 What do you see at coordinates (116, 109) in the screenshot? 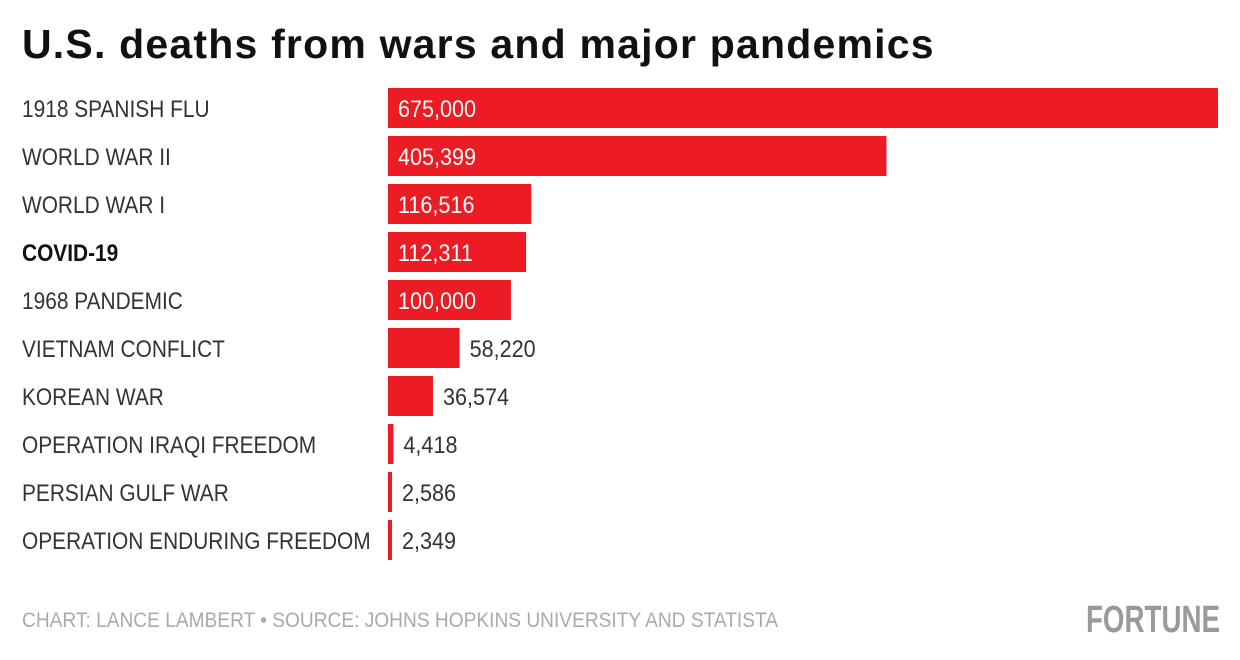
I see `category-label: 1918 SPANISH FLU` at bounding box center [116, 109].